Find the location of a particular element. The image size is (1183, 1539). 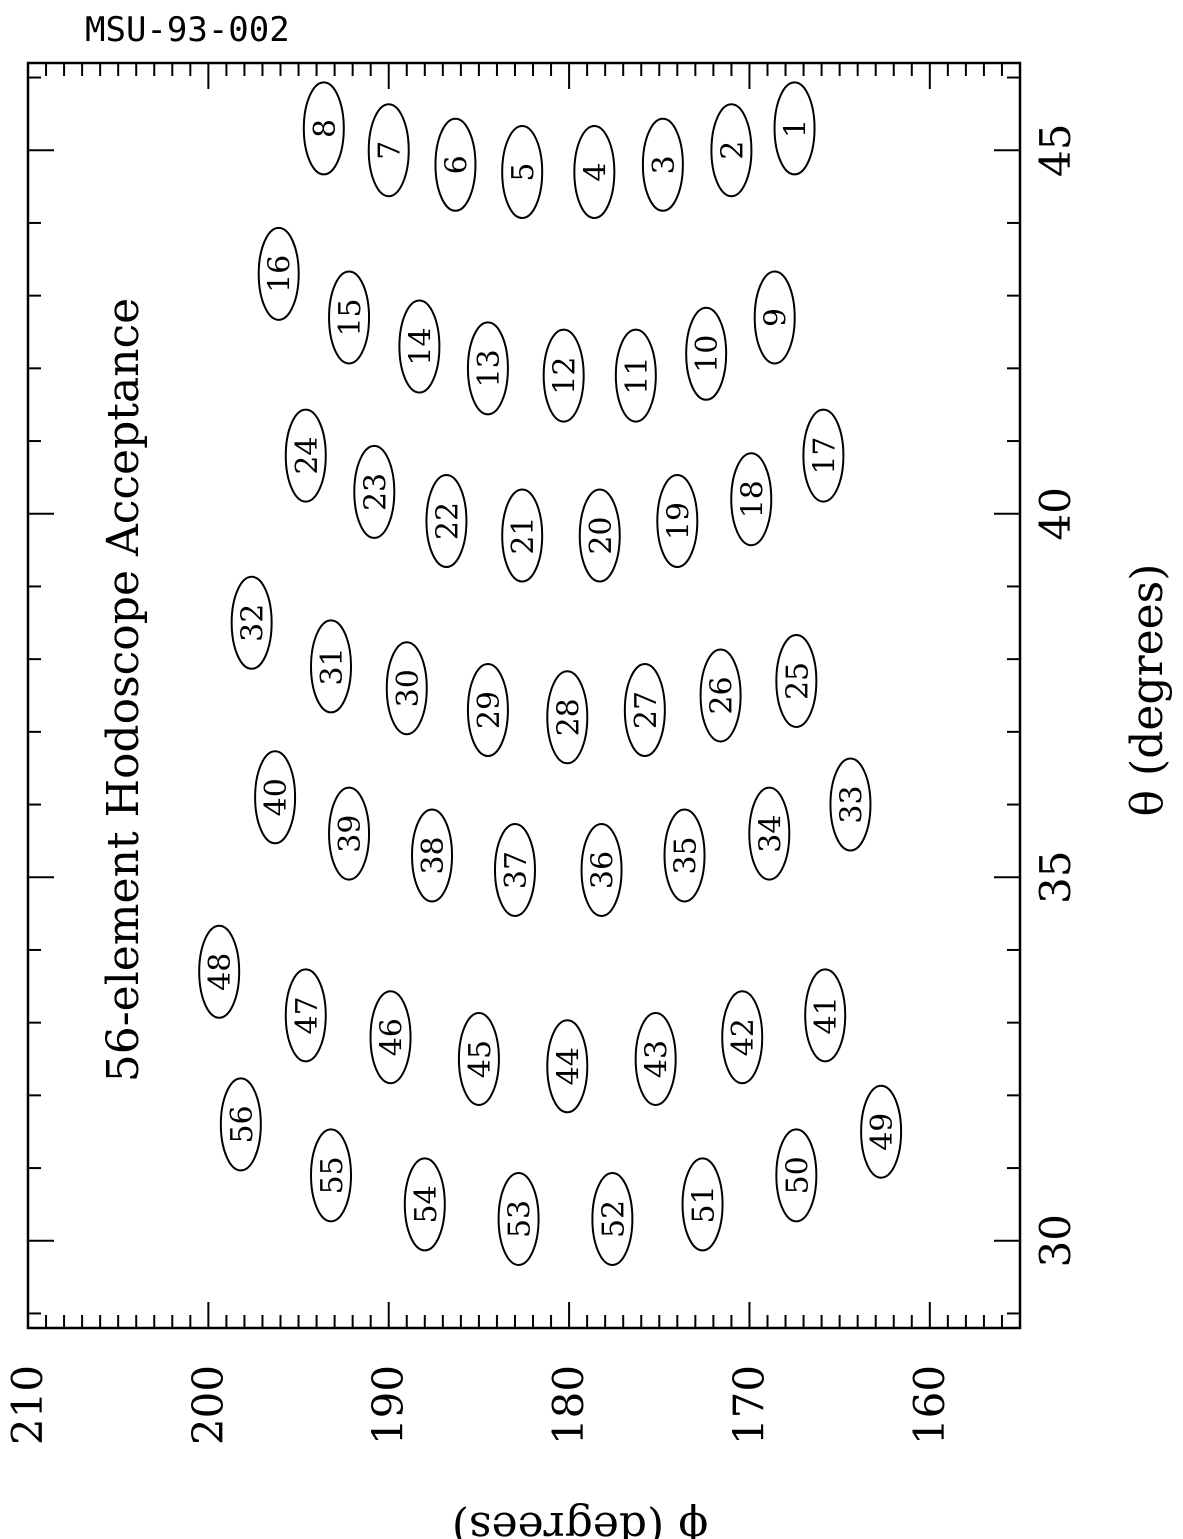

hodoscope-element: 15 is located at coordinates (349, 317).